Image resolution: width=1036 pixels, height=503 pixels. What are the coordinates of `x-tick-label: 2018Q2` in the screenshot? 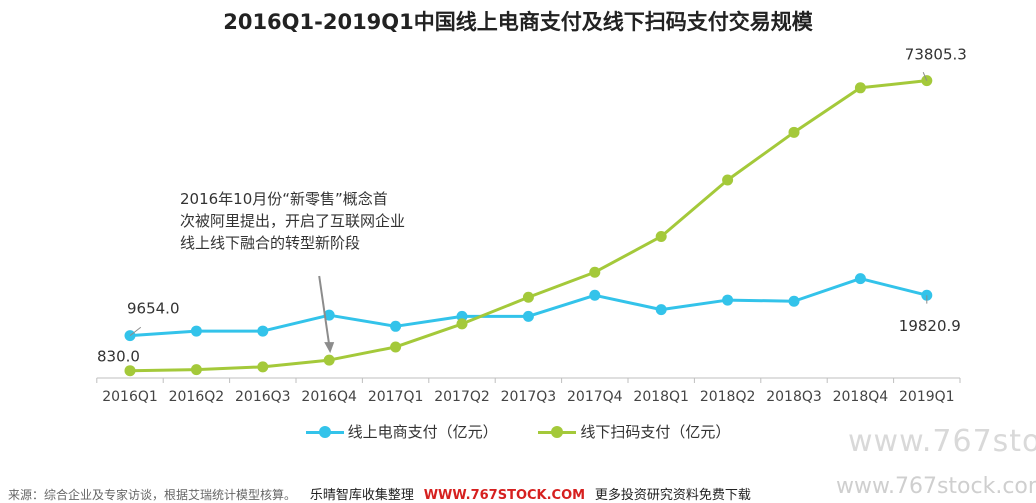 It's located at (728, 397).